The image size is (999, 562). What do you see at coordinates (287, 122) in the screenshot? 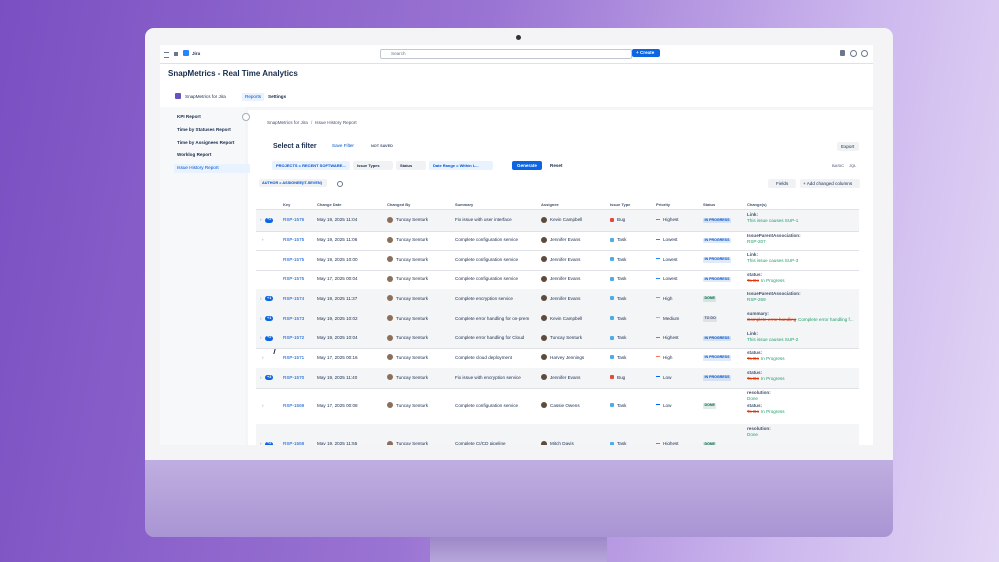
I see `breadcrumb-item: SnapMetrics for Jira` at bounding box center [287, 122].